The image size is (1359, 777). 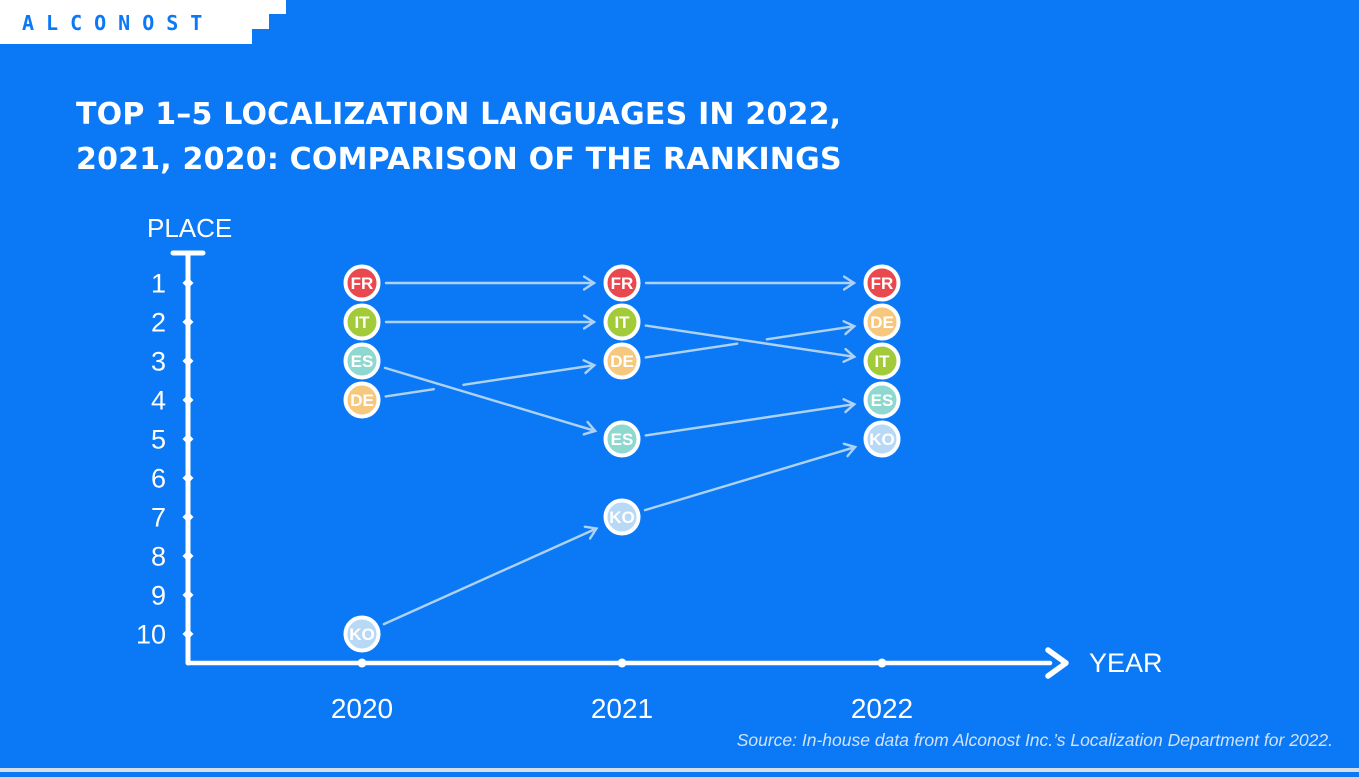 What do you see at coordinates (489, 577) in the screenshot?
I see `connector-KO-2020-to-2021` at bounding box center [489, 577].